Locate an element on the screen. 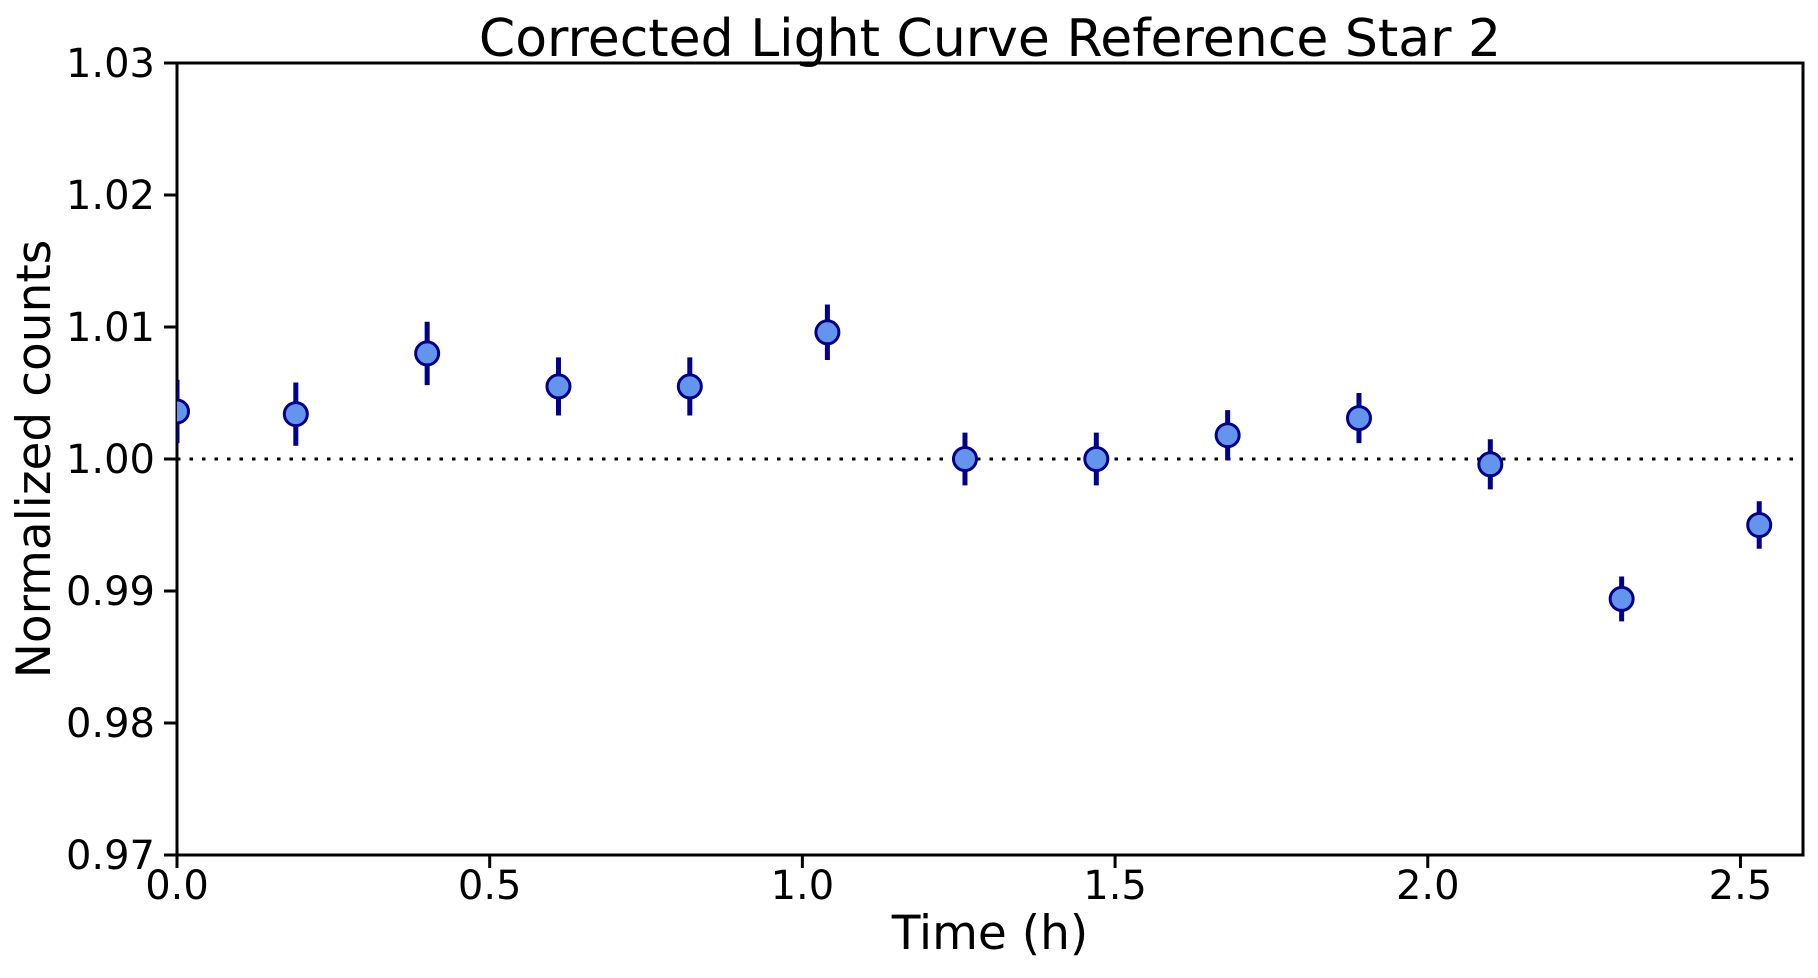  y-axis-ticks: 0.97 0.98 0.99 1.00 1.01 1.02 1.03 is located at coordinates (121, 460).